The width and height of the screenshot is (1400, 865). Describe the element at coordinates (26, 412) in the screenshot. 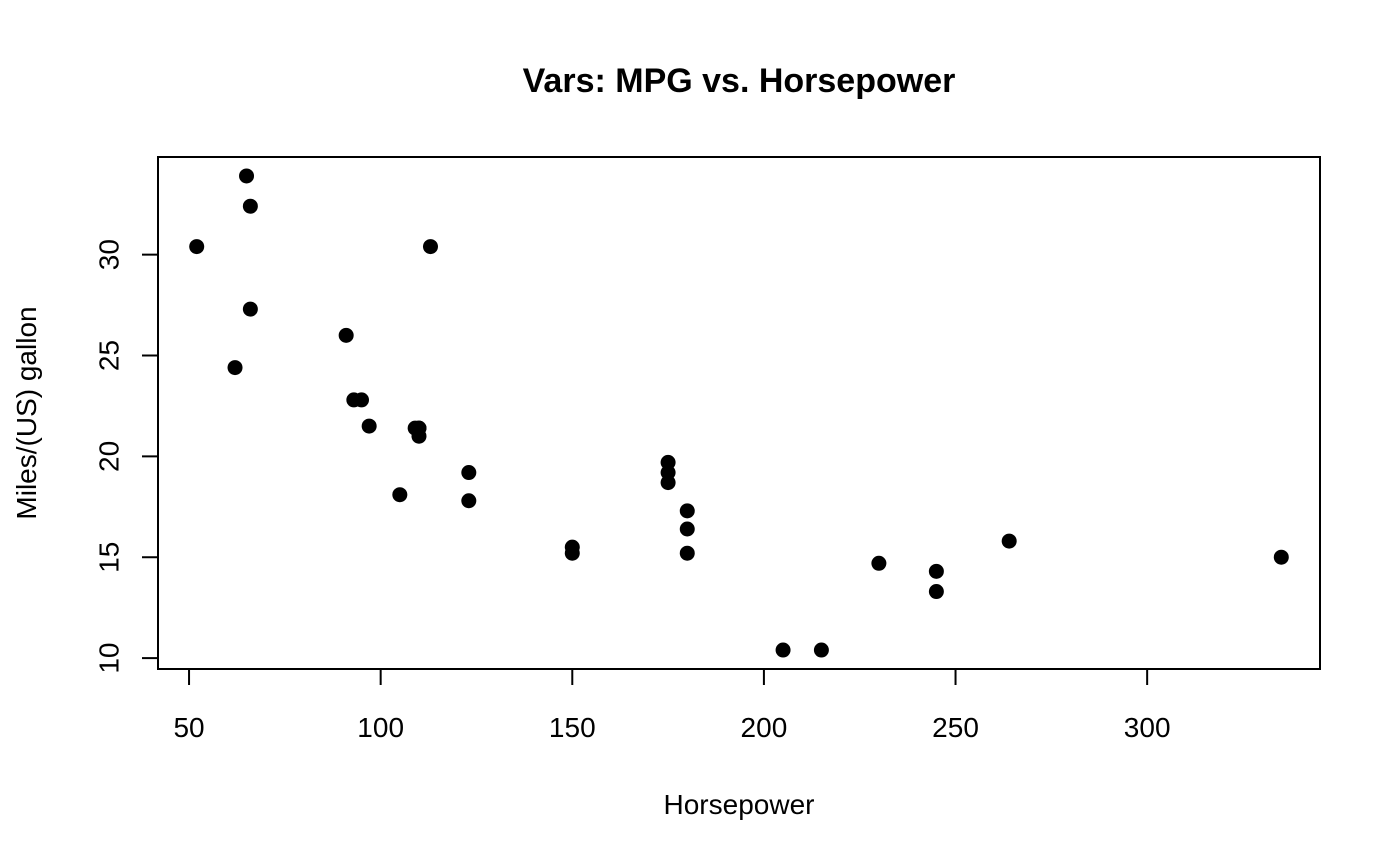

I see `y-axis-label: Miles/(US) gallon` at that location.